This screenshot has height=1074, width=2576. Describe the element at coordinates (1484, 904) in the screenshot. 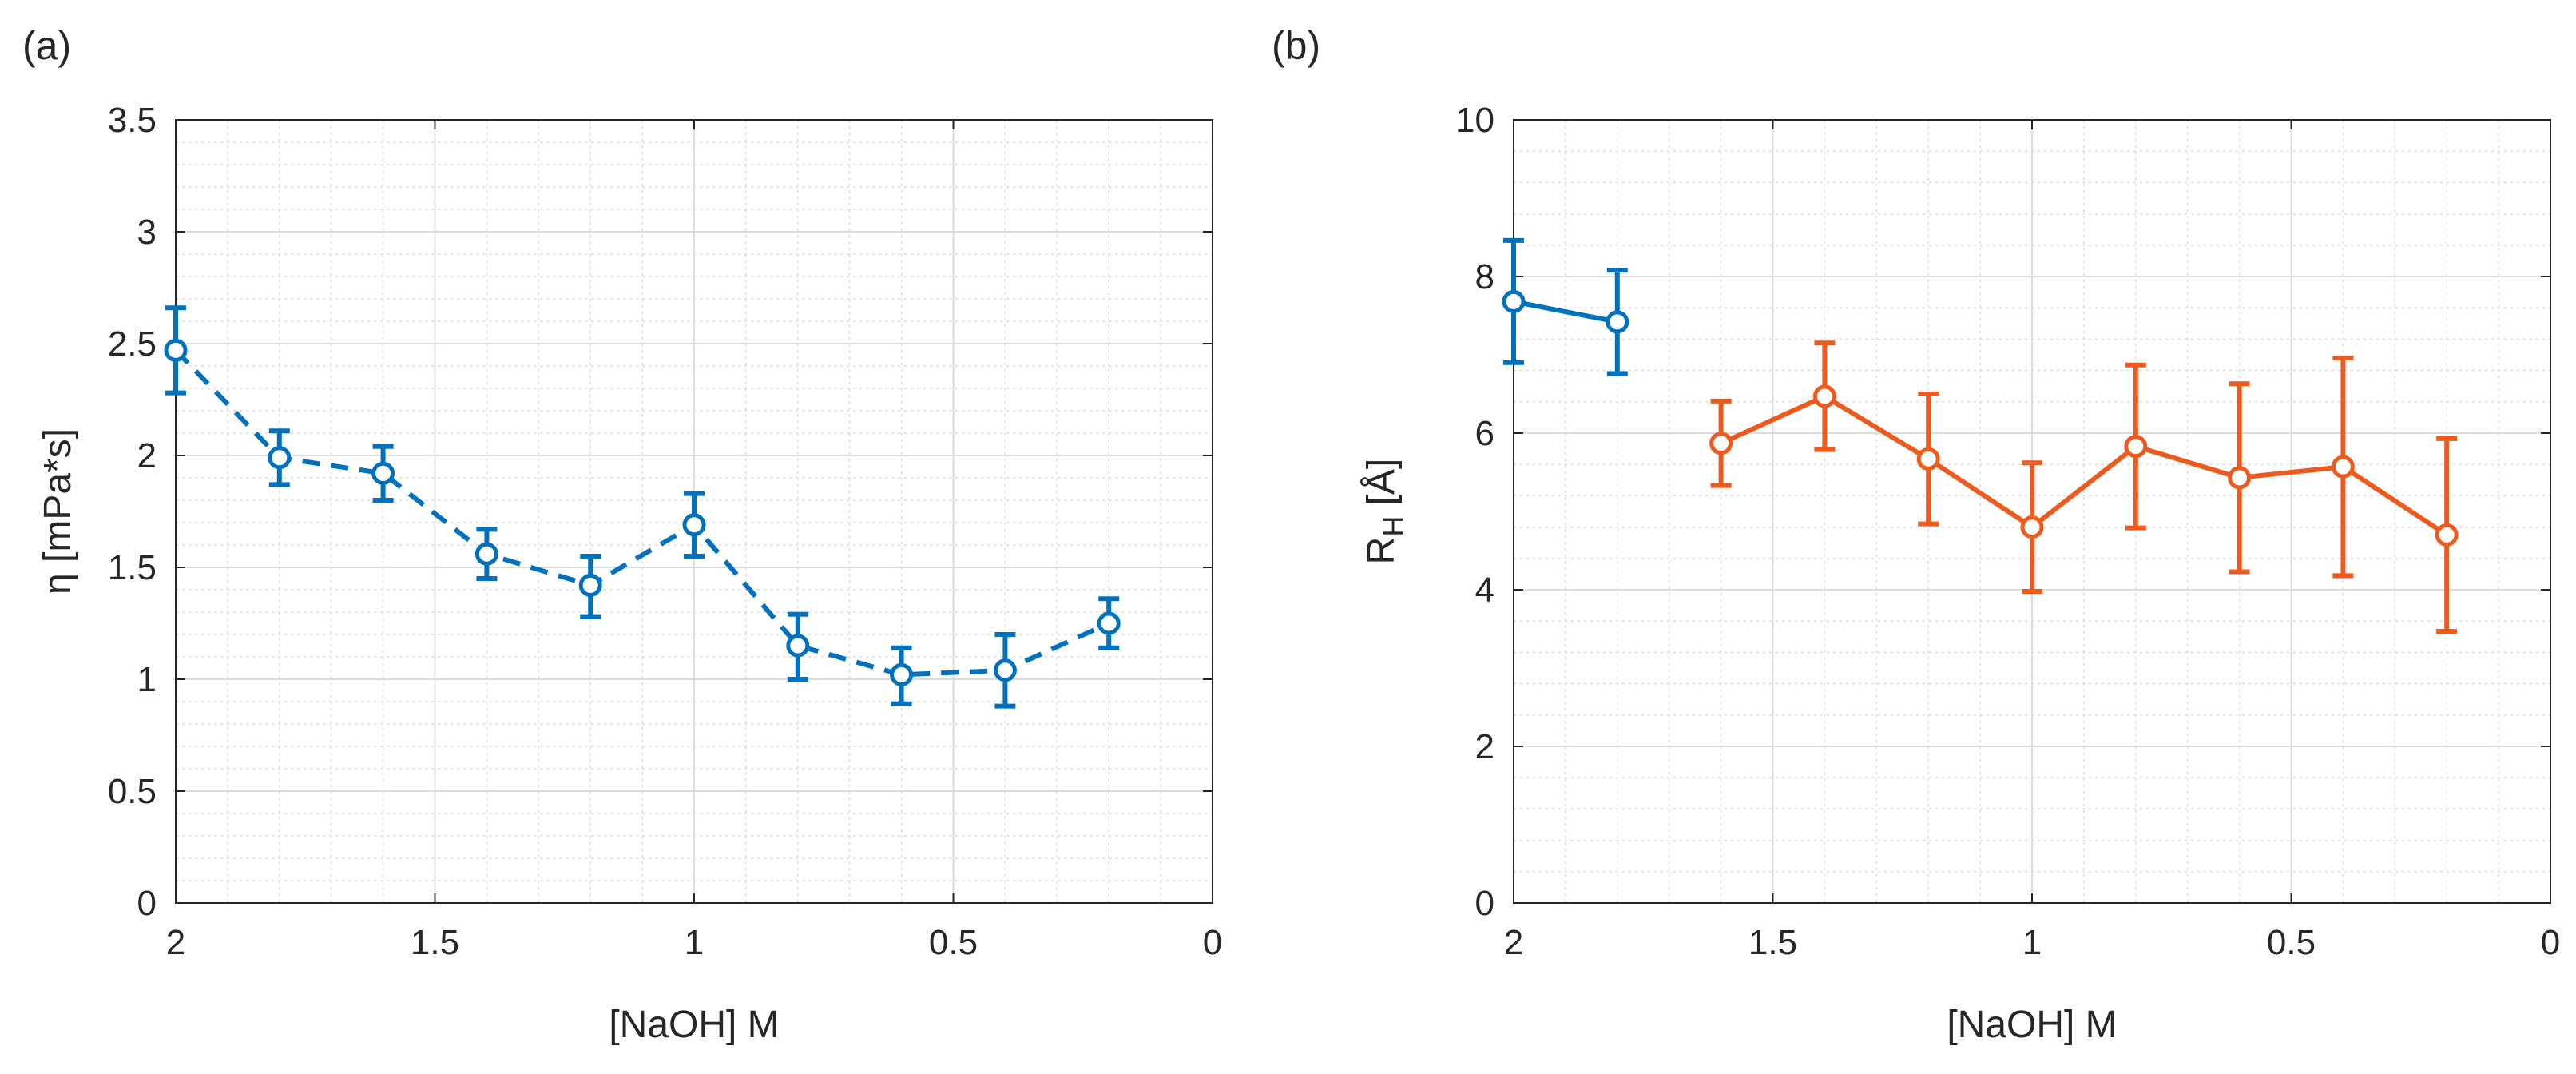

I see `panel-b-y-tick-label: 0` at that location.